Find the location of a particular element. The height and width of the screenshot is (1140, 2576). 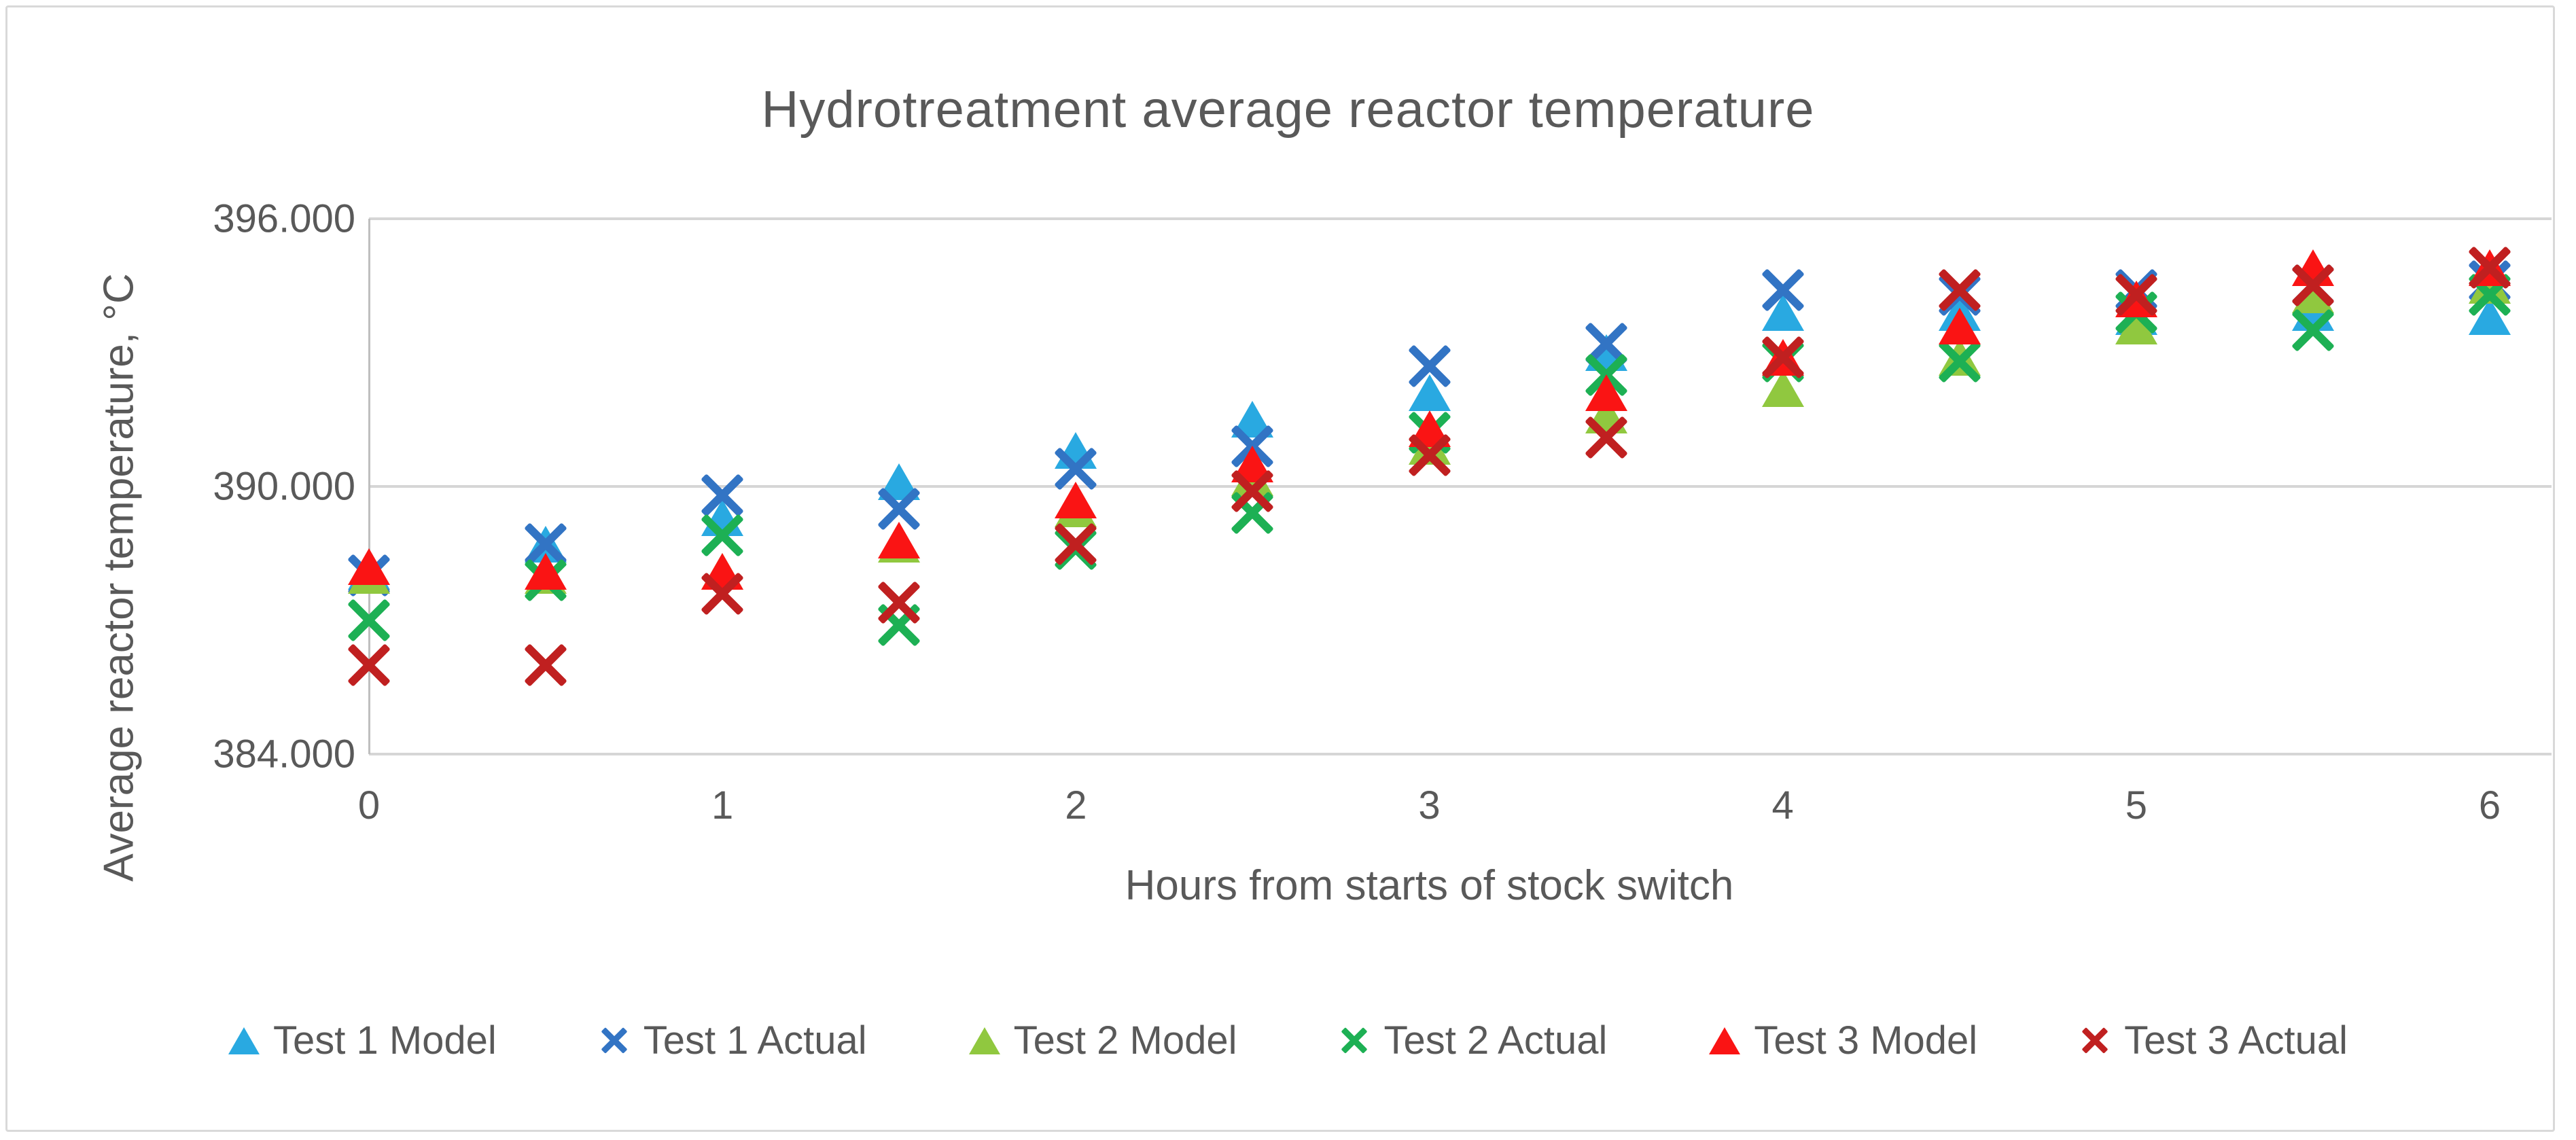

legend-label: Test 3 Model is located at coordinates (1866, 1040).